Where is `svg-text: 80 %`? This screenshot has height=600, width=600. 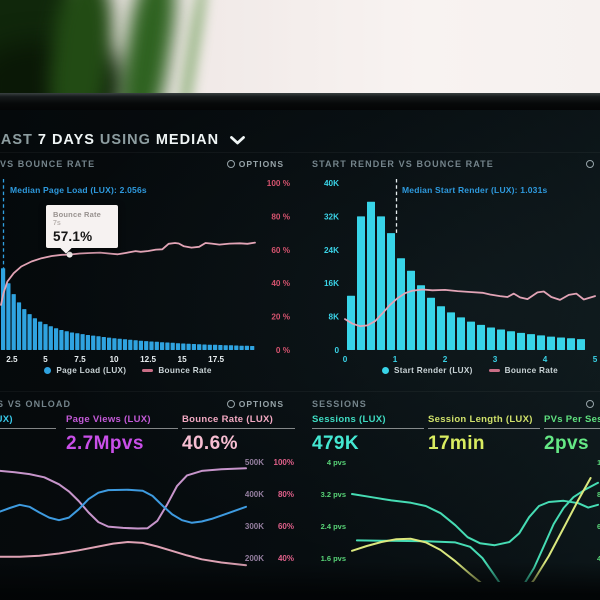
svg-text: 80 % is located at coordinates (280, 216).